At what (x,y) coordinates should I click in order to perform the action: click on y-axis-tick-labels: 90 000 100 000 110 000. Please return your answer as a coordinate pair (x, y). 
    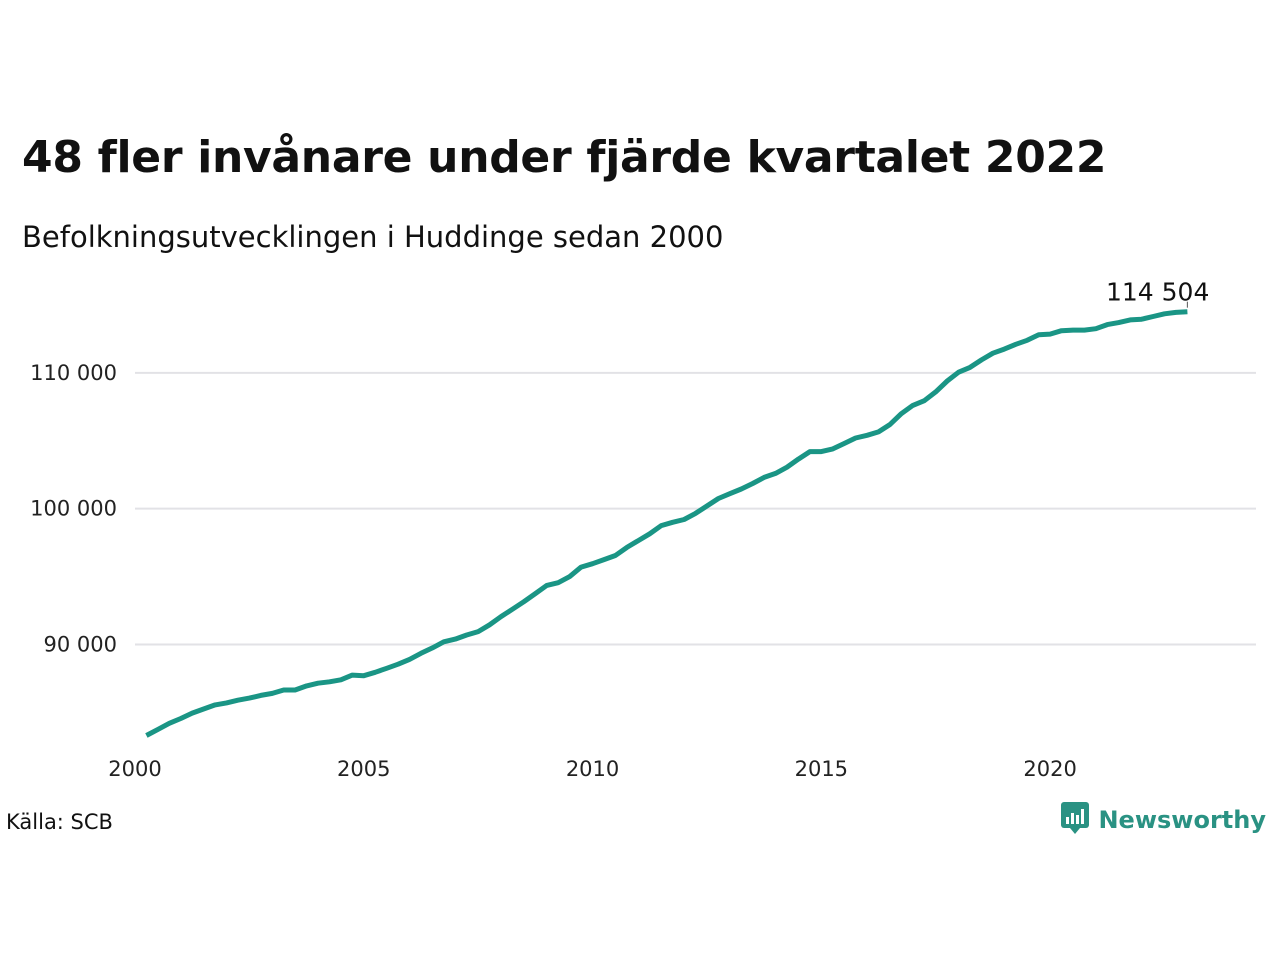
    Looking at the image, I should click on (73, 509).